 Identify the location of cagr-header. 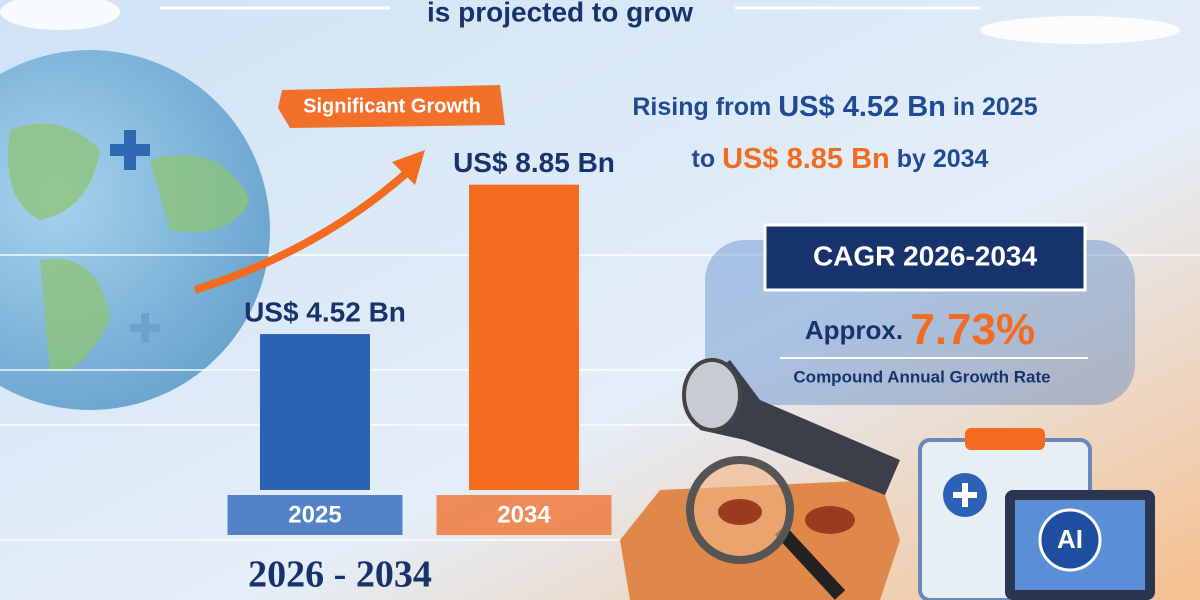
(925, 257).